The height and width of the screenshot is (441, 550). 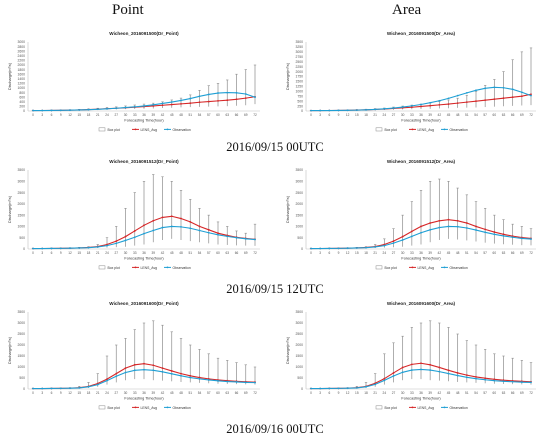 What do you see at coordinates (366, 115) in the screenshot?
I see `x-tick-label-6: 18` at bounding box center [366, 115].